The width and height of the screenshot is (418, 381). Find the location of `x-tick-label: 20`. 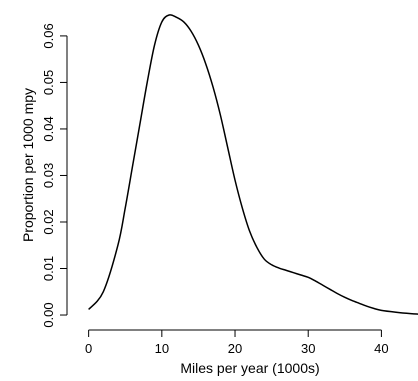

x-tick-label: 20 is located at coordinates (235, 348).